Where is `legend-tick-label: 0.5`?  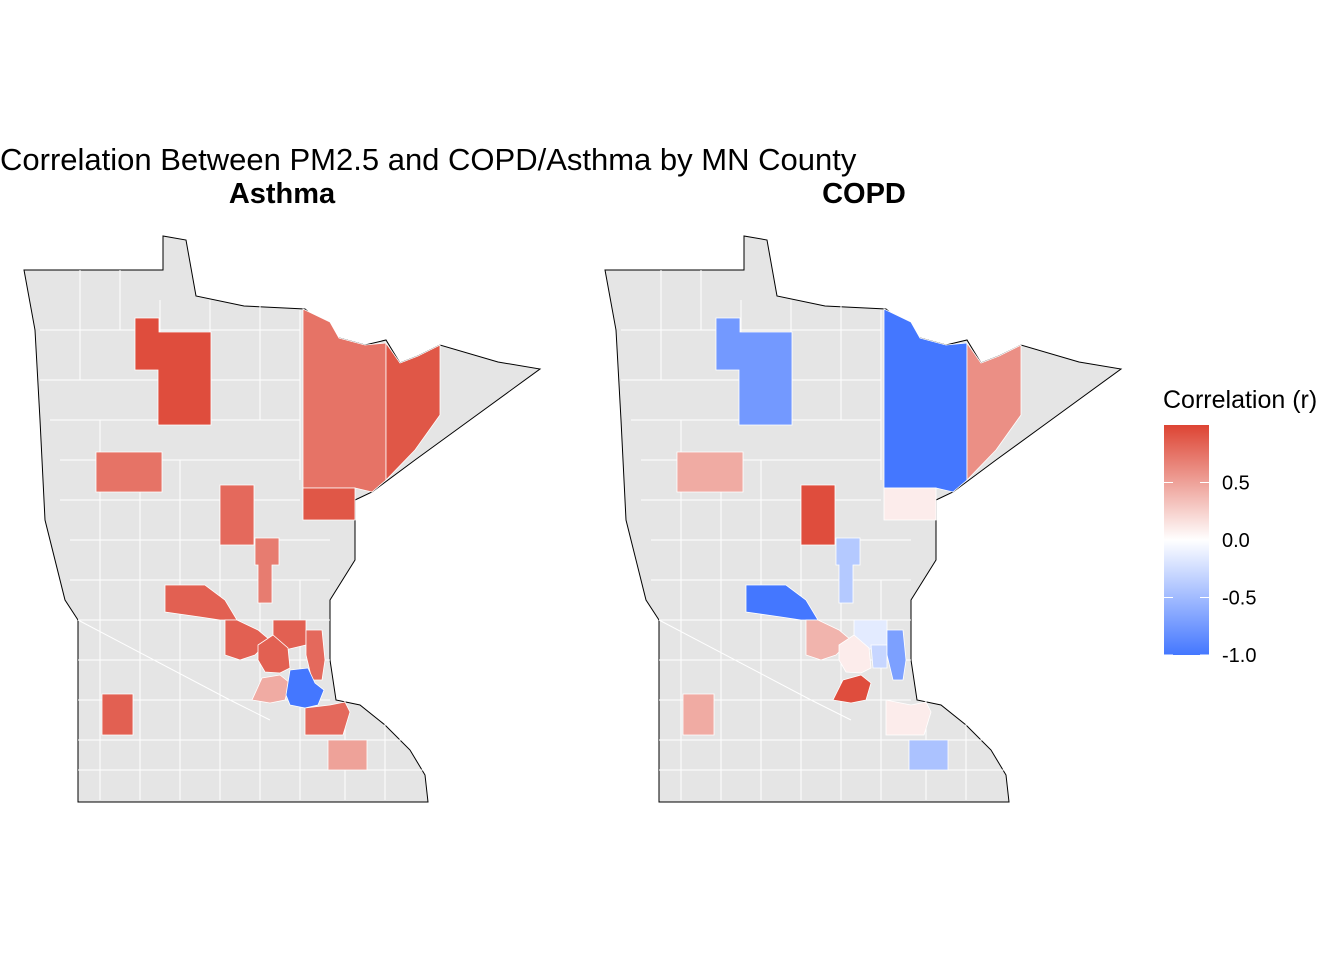
legend-tick-label: 0.5 is located at coordinates (1236, 484).